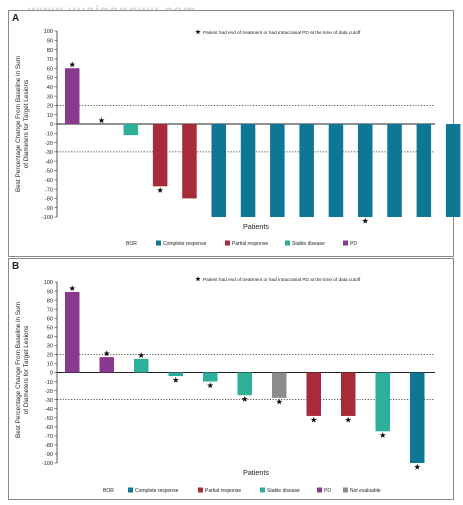 Image resolution: width=463 pixels, height=505 pixels. What do you see at coordinates (50, 347) in the screenshot?
I see `y-tick-label-b-7: 30` at bounding box center [50, 347].